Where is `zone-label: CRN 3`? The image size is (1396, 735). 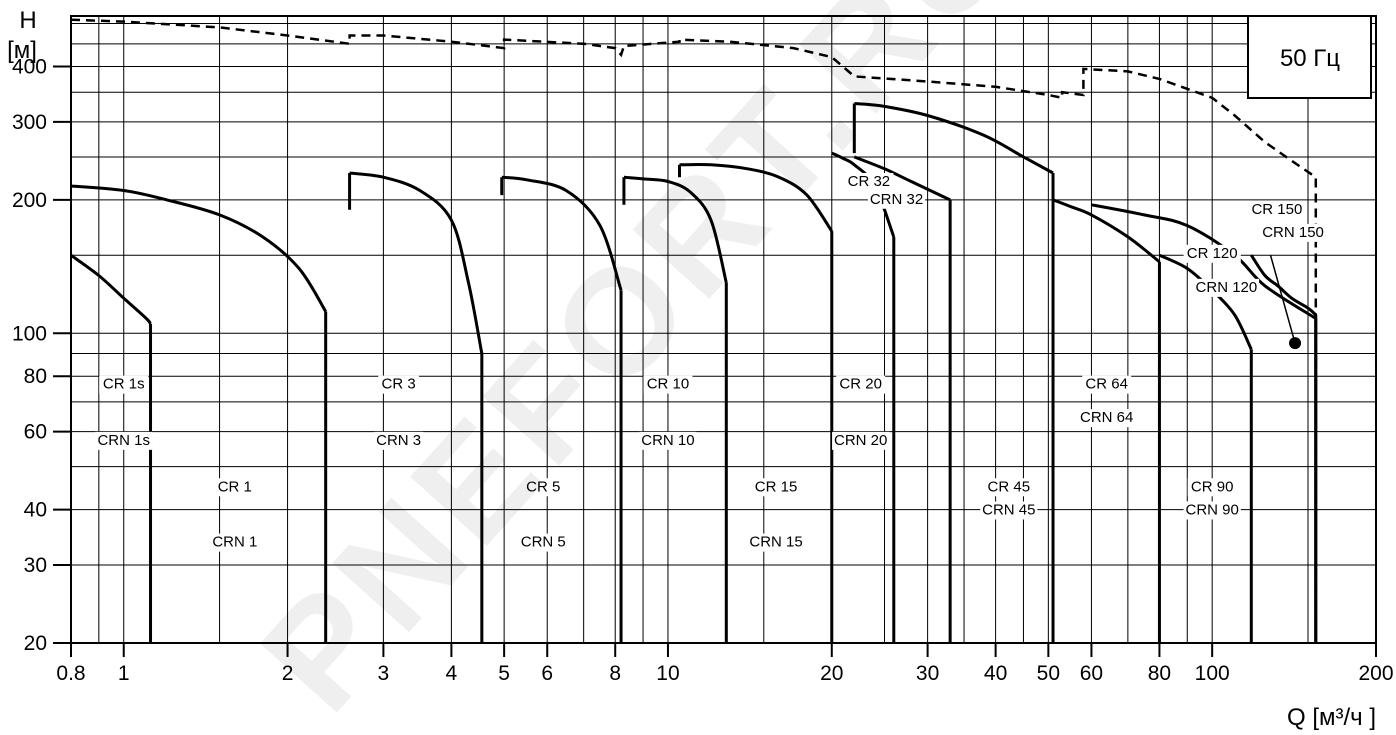
zone-label: CRN 3 is located at coordinates (398, 440).